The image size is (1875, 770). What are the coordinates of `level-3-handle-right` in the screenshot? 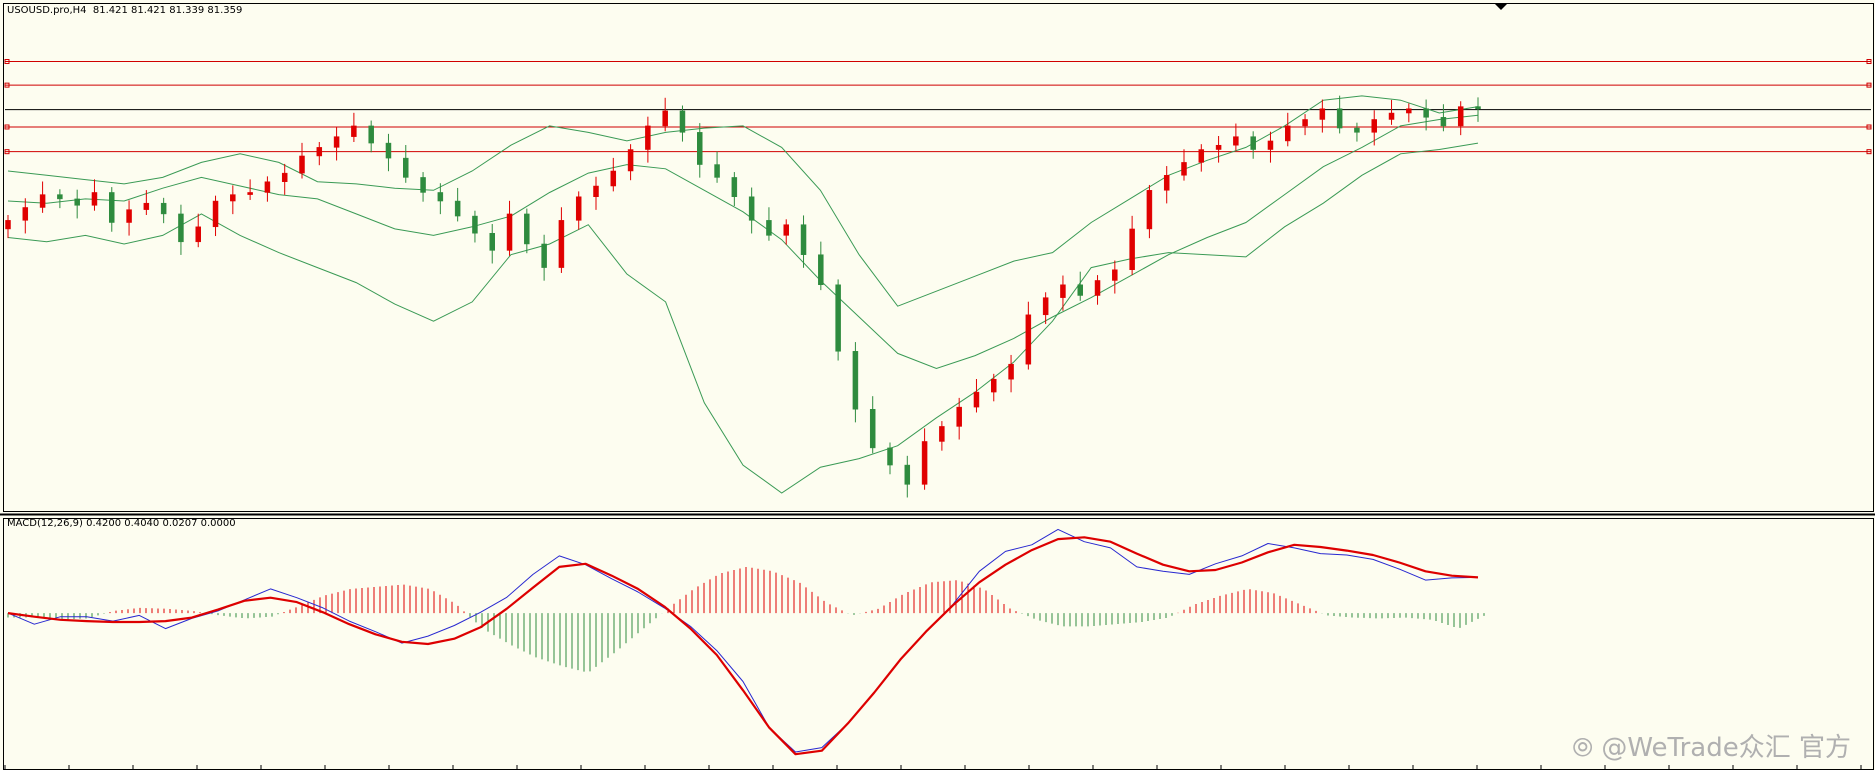 It's located at (1869, 127).